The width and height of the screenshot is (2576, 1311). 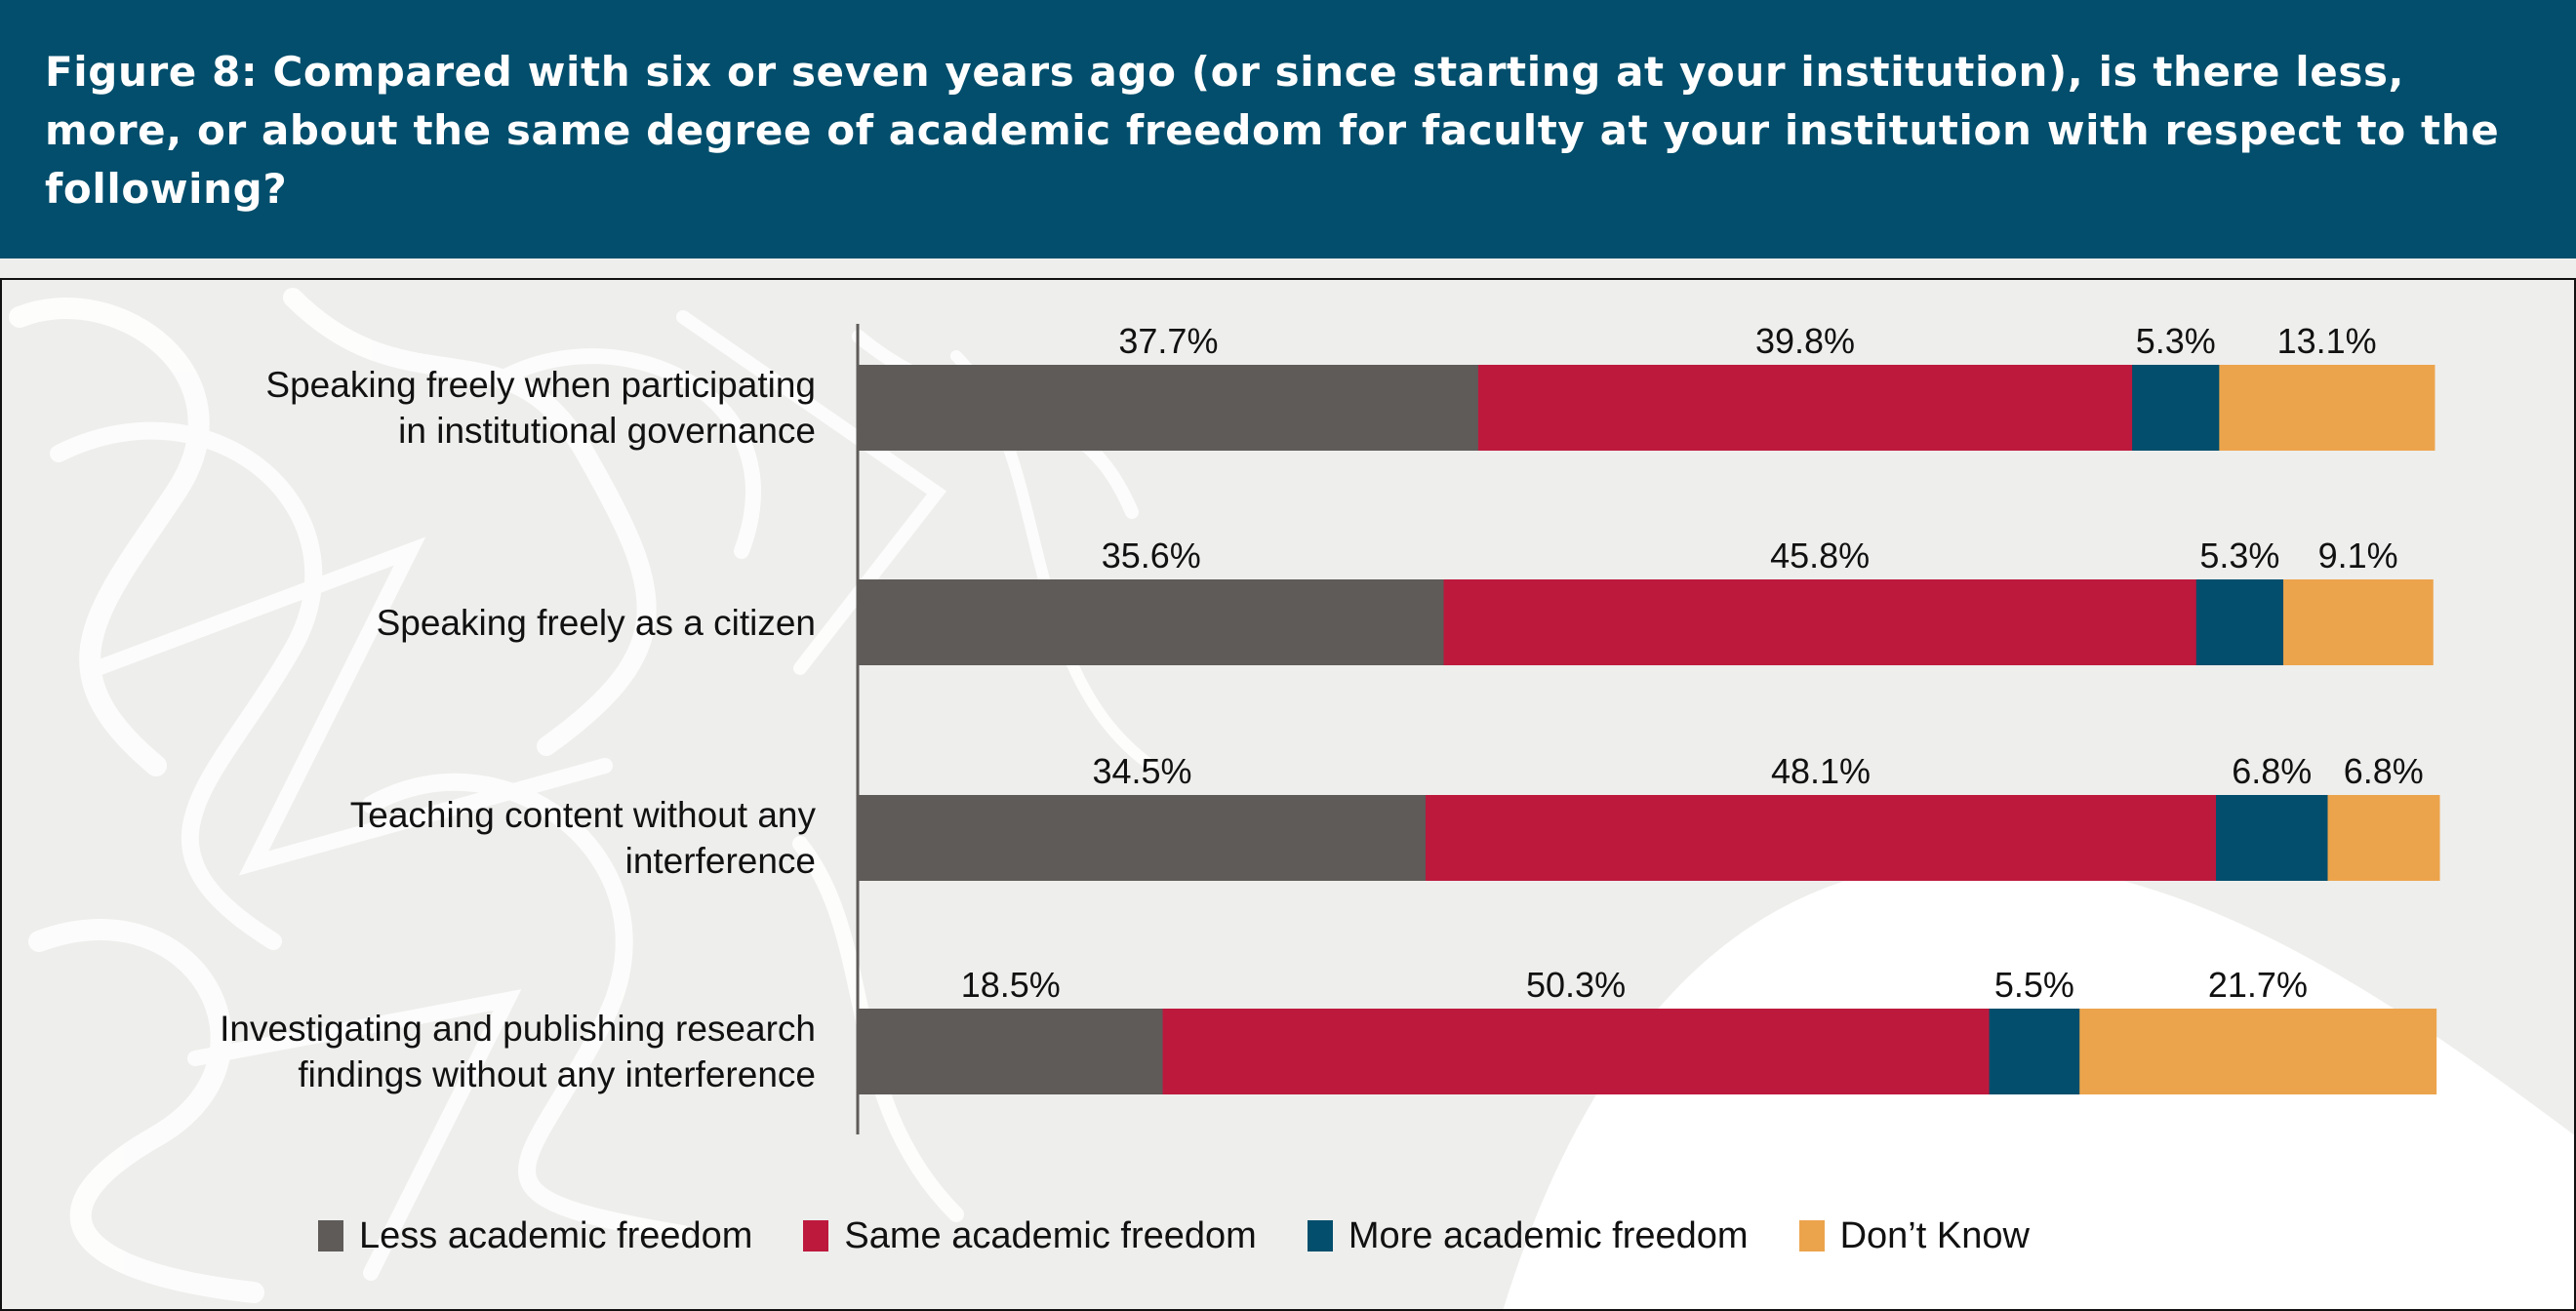 I want to click on data-label-dont-know: 6.8%, so click(x=2384, y=771).